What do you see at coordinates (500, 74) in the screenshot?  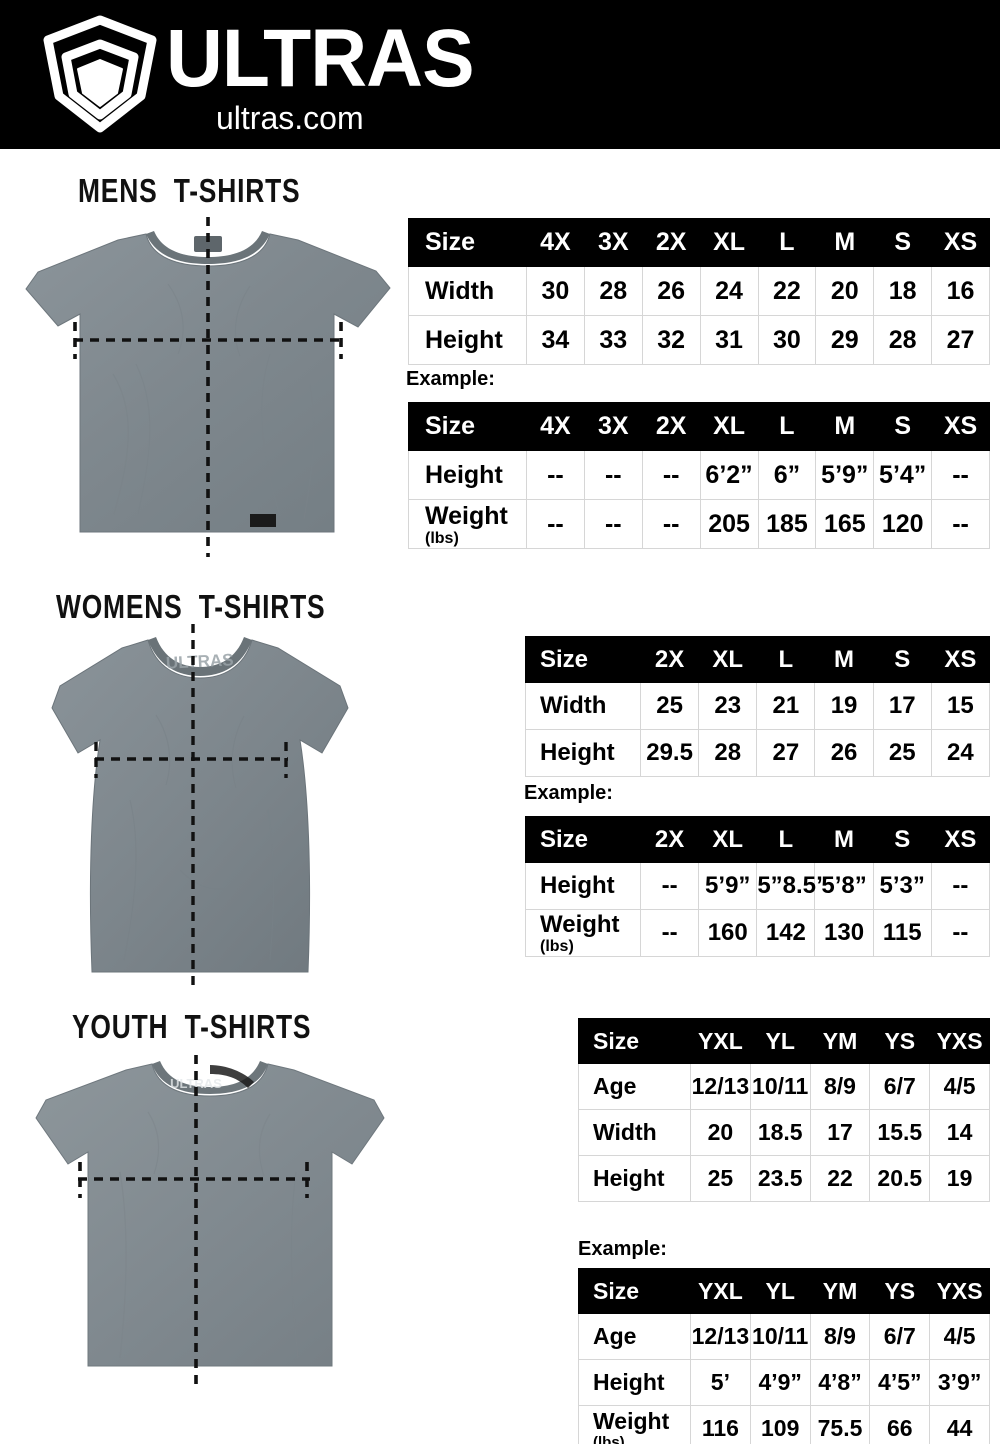 I see `brand-header: ULTRAS ultras.com` at bounding box center [500, 74].